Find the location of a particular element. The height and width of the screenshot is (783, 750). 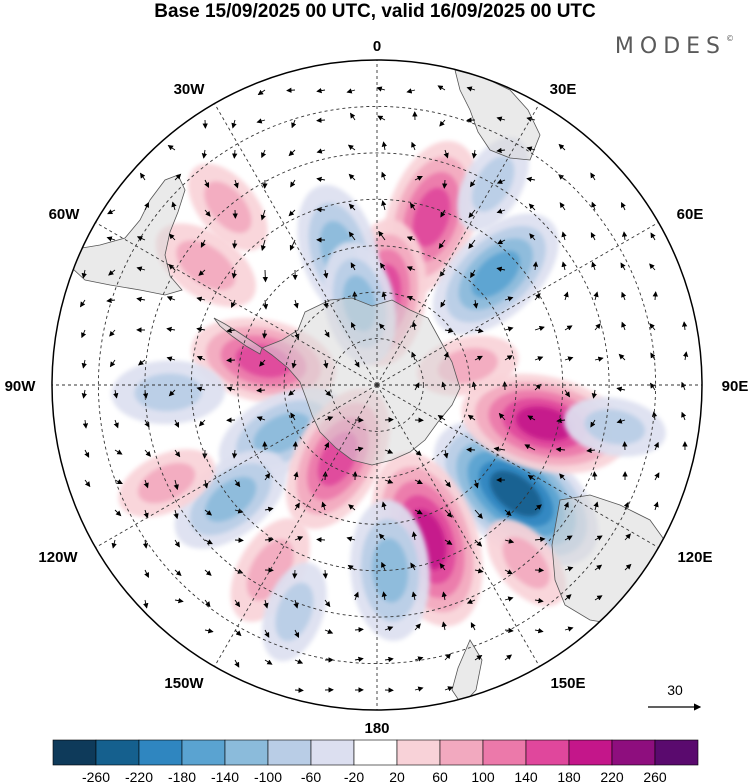

antarctic-peninsula is located at coordinates (238, 336).